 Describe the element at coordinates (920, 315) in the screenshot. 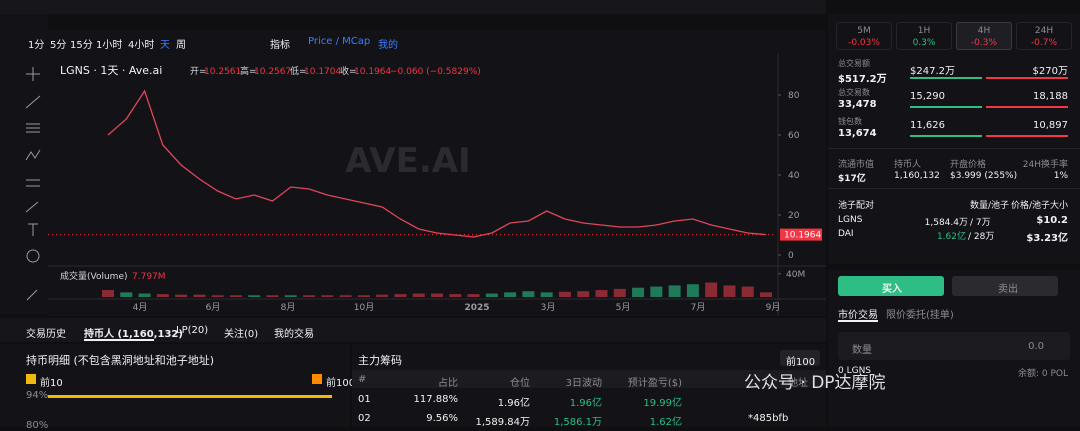

I see `order-tab: 限价委托(挂单)` at that location.